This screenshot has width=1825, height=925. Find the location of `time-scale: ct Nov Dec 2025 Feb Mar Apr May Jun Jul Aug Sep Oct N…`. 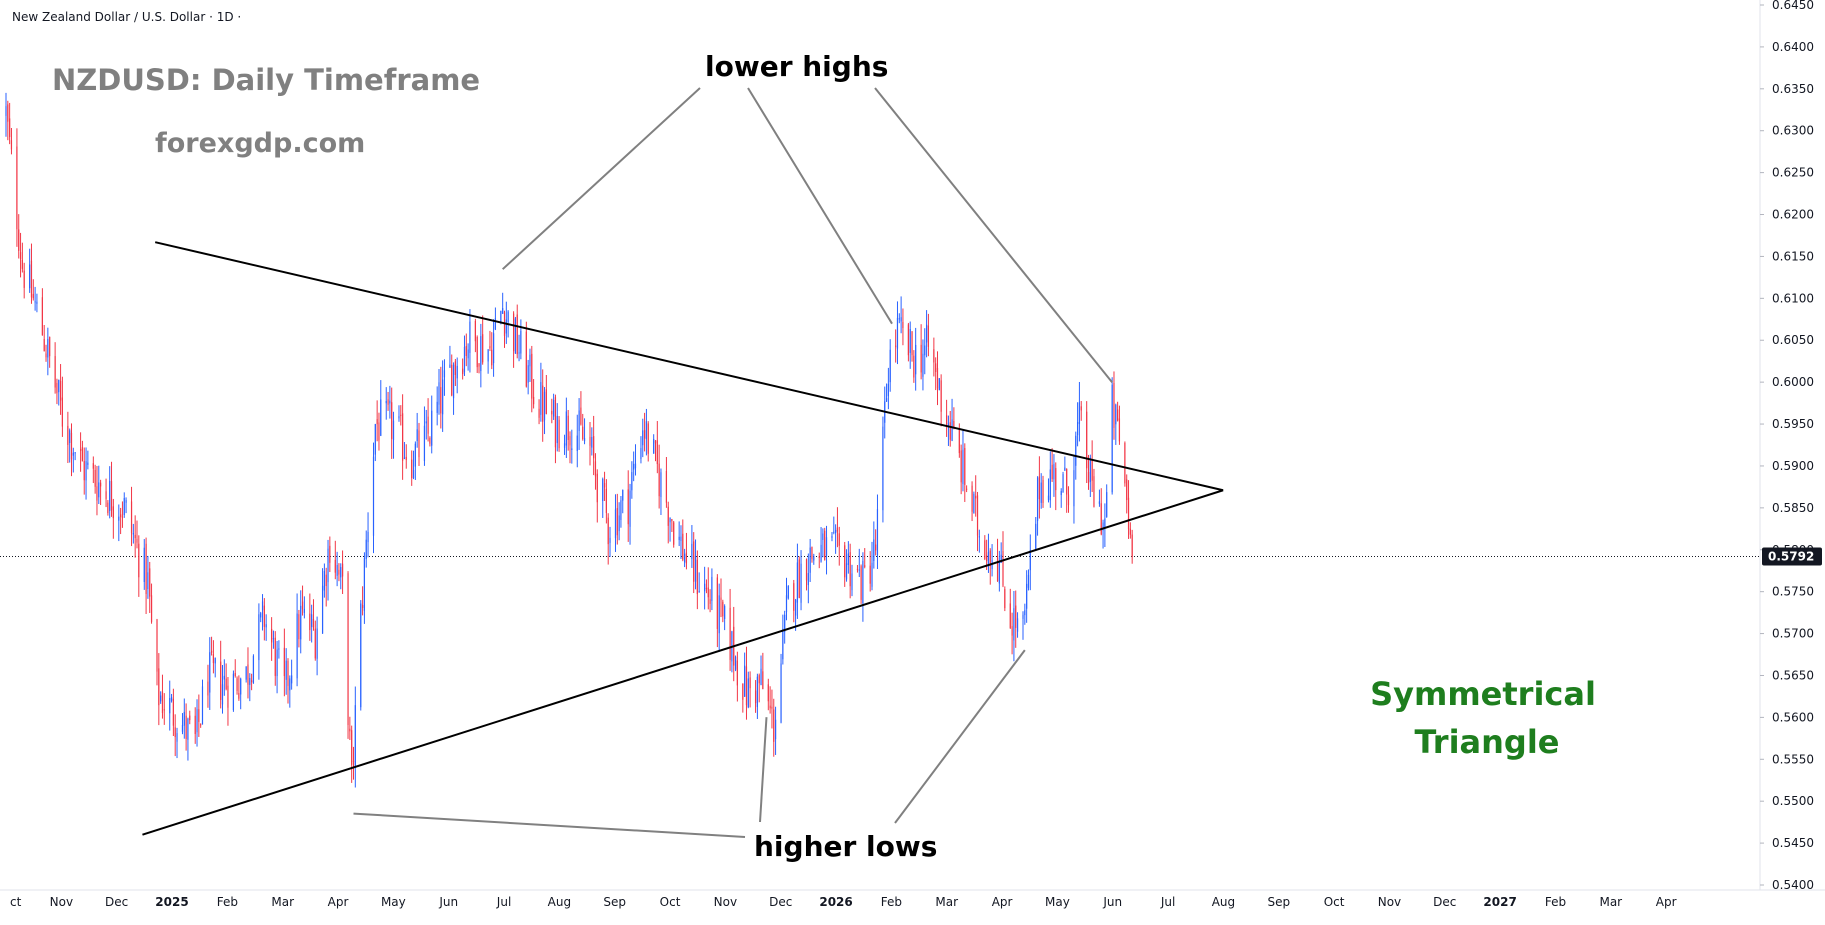

time-scale: ct Nov Dec 2025 Feb Mar Apr May Jun Jul Aug Sep Oct N… is located at coordinates (843, 902).